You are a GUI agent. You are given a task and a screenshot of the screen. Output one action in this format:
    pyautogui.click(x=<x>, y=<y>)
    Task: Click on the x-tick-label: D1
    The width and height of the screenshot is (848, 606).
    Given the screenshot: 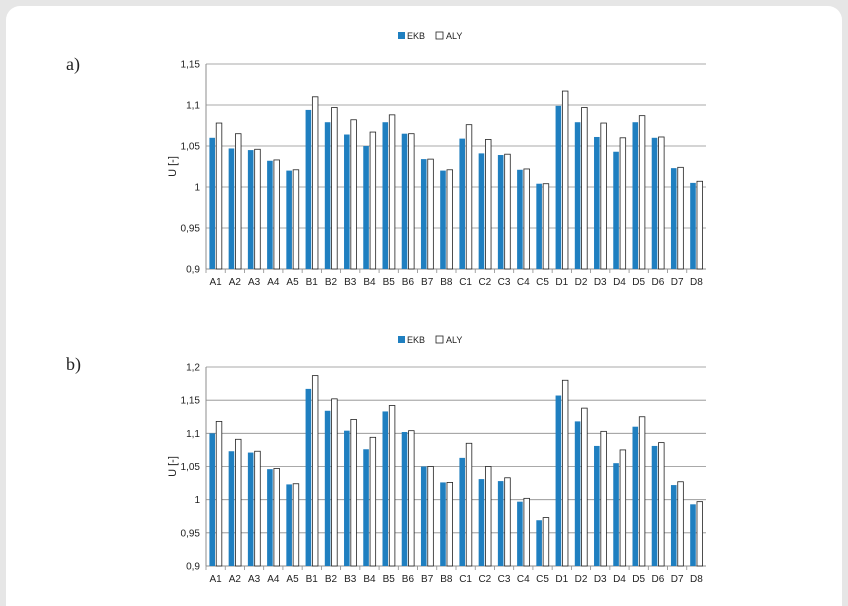 What is the action you would take?
    pyautogui.click(x=561, y=579)
    